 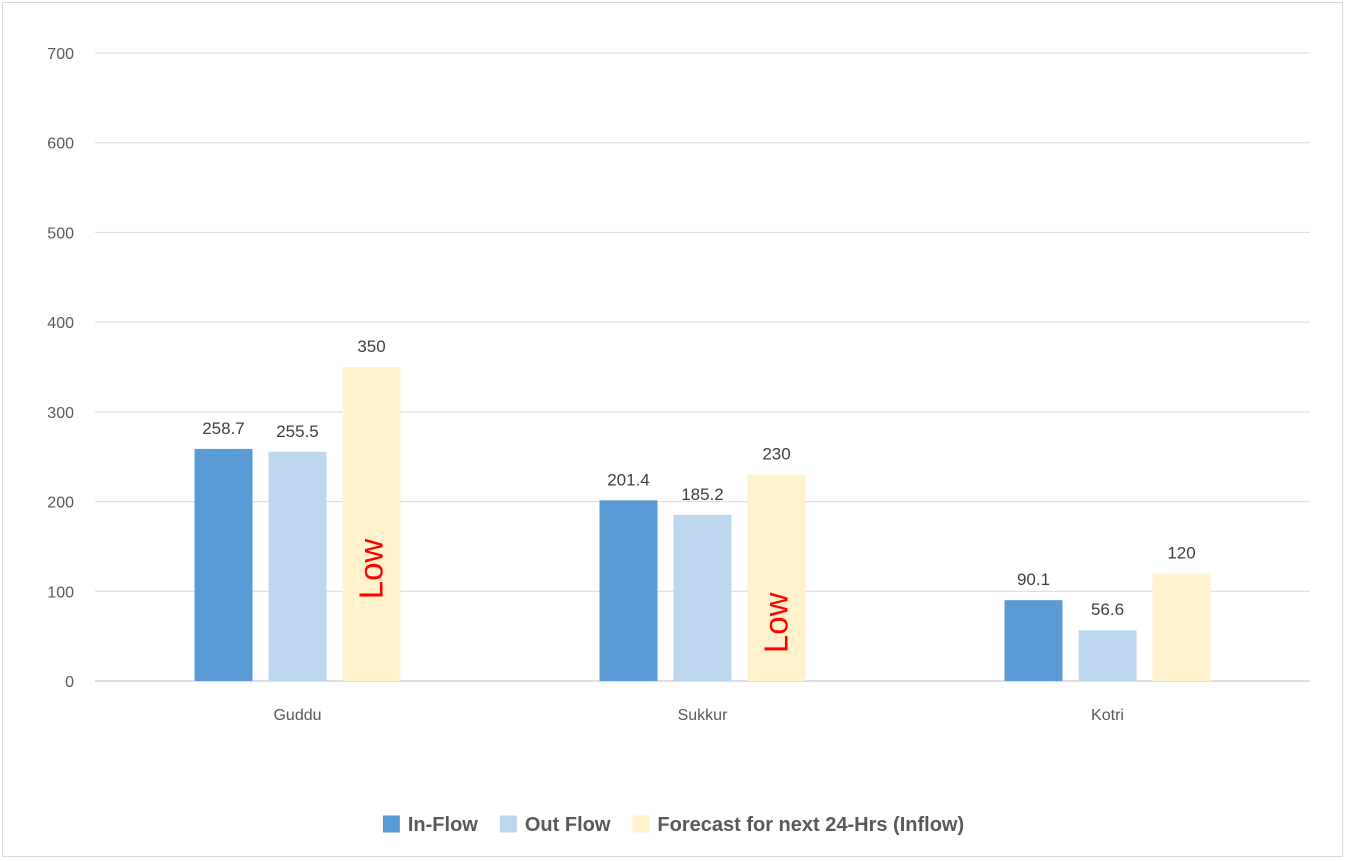 What do you see at coordinates (443, 825) in the screenshot?
I see `legend-label: In-Flow` at bounding box center [443, 825].